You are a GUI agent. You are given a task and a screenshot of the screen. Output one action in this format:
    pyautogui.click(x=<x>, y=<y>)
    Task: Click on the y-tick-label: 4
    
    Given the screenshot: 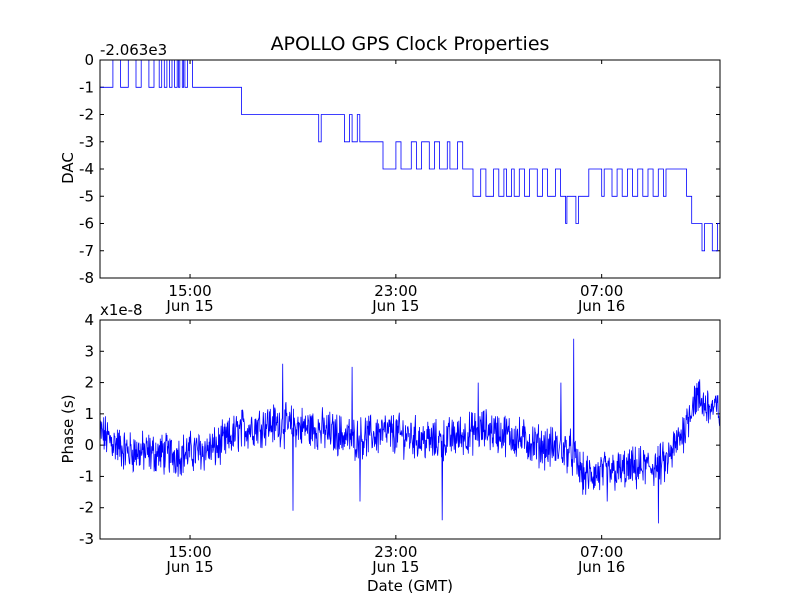 What is the action you would take?
    pyautogui.click(x=89, y=320)
    